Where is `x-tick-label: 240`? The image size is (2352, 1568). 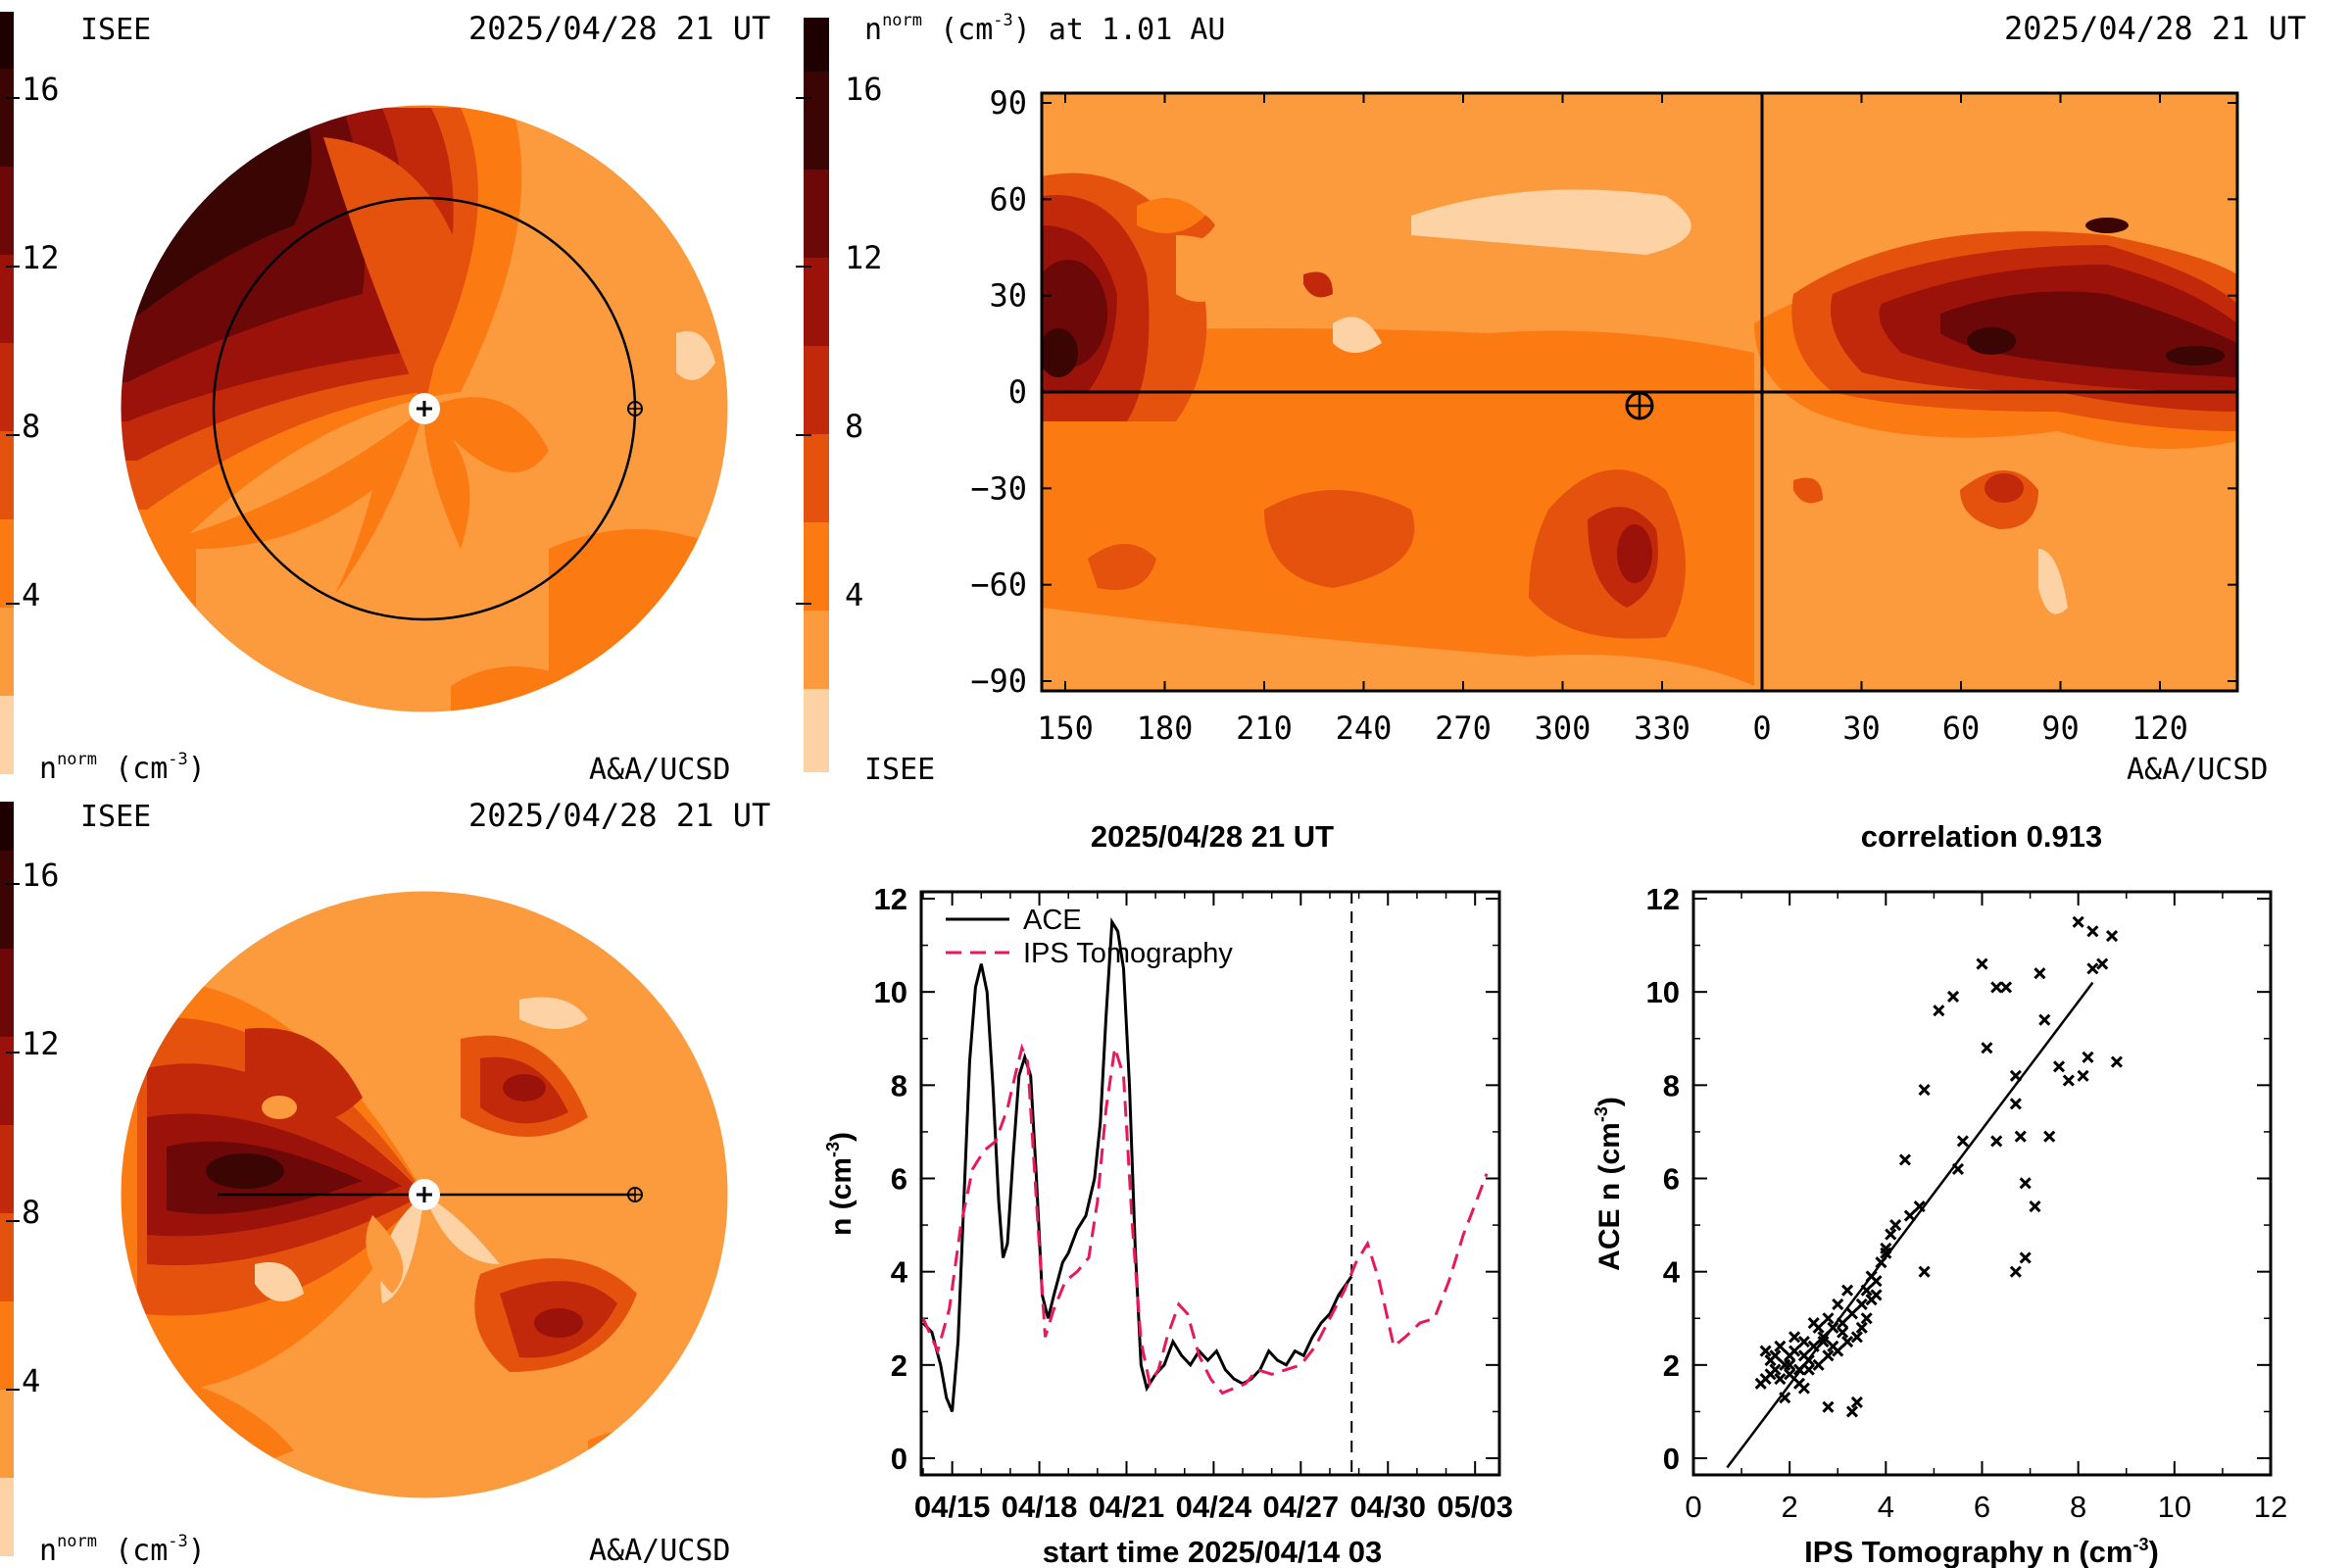 x-tick-label: 240 is located at coordinates (1364, 728).